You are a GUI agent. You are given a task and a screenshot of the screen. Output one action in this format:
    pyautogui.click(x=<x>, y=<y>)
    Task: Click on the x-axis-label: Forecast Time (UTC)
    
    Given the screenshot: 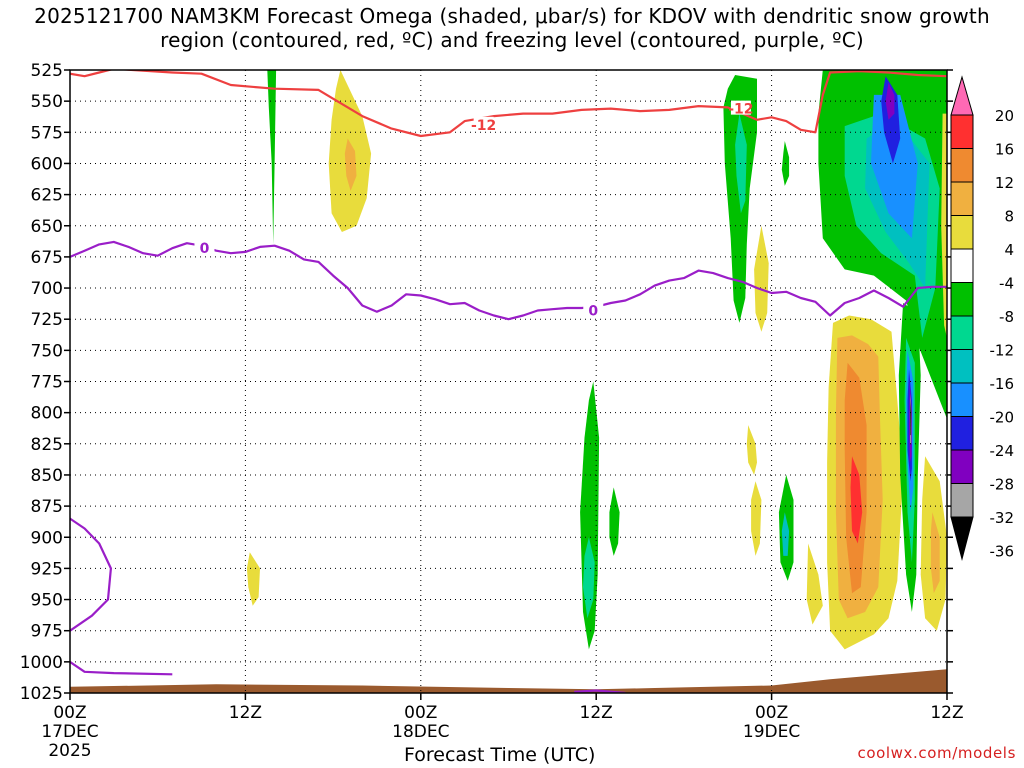 What is the action you would take?
    pyautogui.click(x=500, y=755)
    